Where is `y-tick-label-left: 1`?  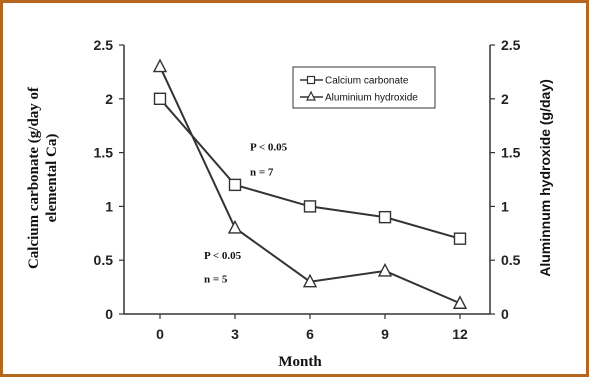 y-tick-label-left: 1 is located at coordinates (109, 206).